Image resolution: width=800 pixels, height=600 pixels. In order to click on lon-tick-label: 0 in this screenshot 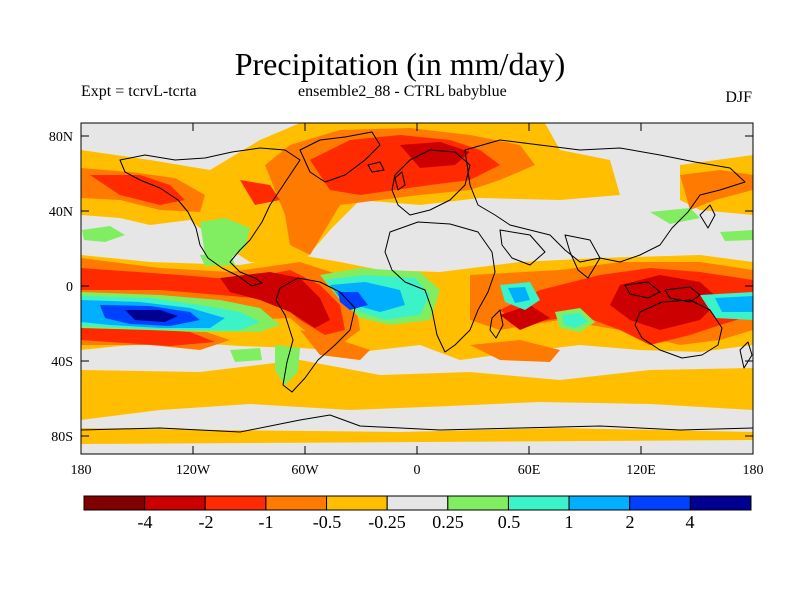, I will do `click(417, 470)`.